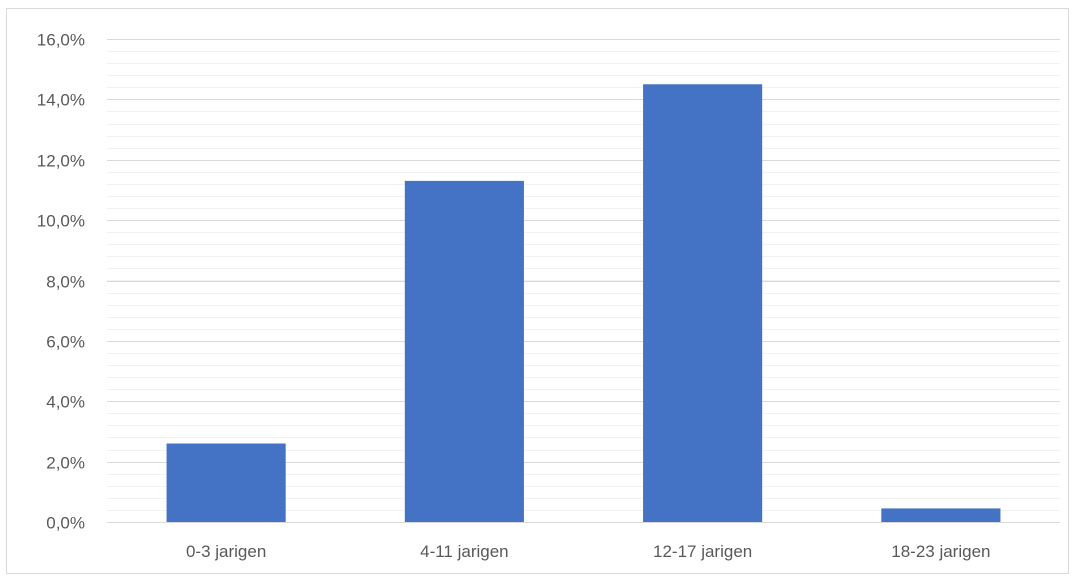 The height and width of the screenshot is (578, 1076). I want to click on x-category-label: 12-17 jarigen, so click(702, 551).